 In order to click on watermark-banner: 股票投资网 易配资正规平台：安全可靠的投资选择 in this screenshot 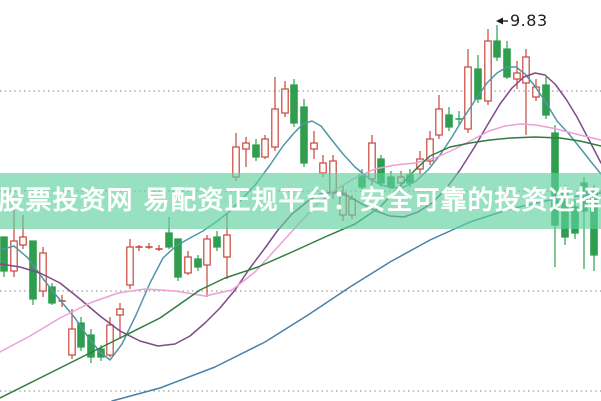, I will do `click(300, 201)`.